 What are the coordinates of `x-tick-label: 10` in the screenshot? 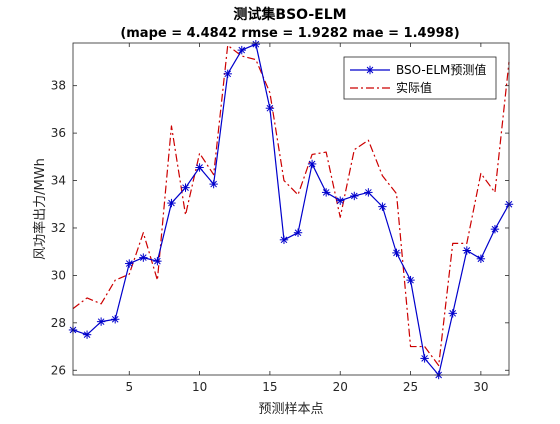 It's located at (199, 387).